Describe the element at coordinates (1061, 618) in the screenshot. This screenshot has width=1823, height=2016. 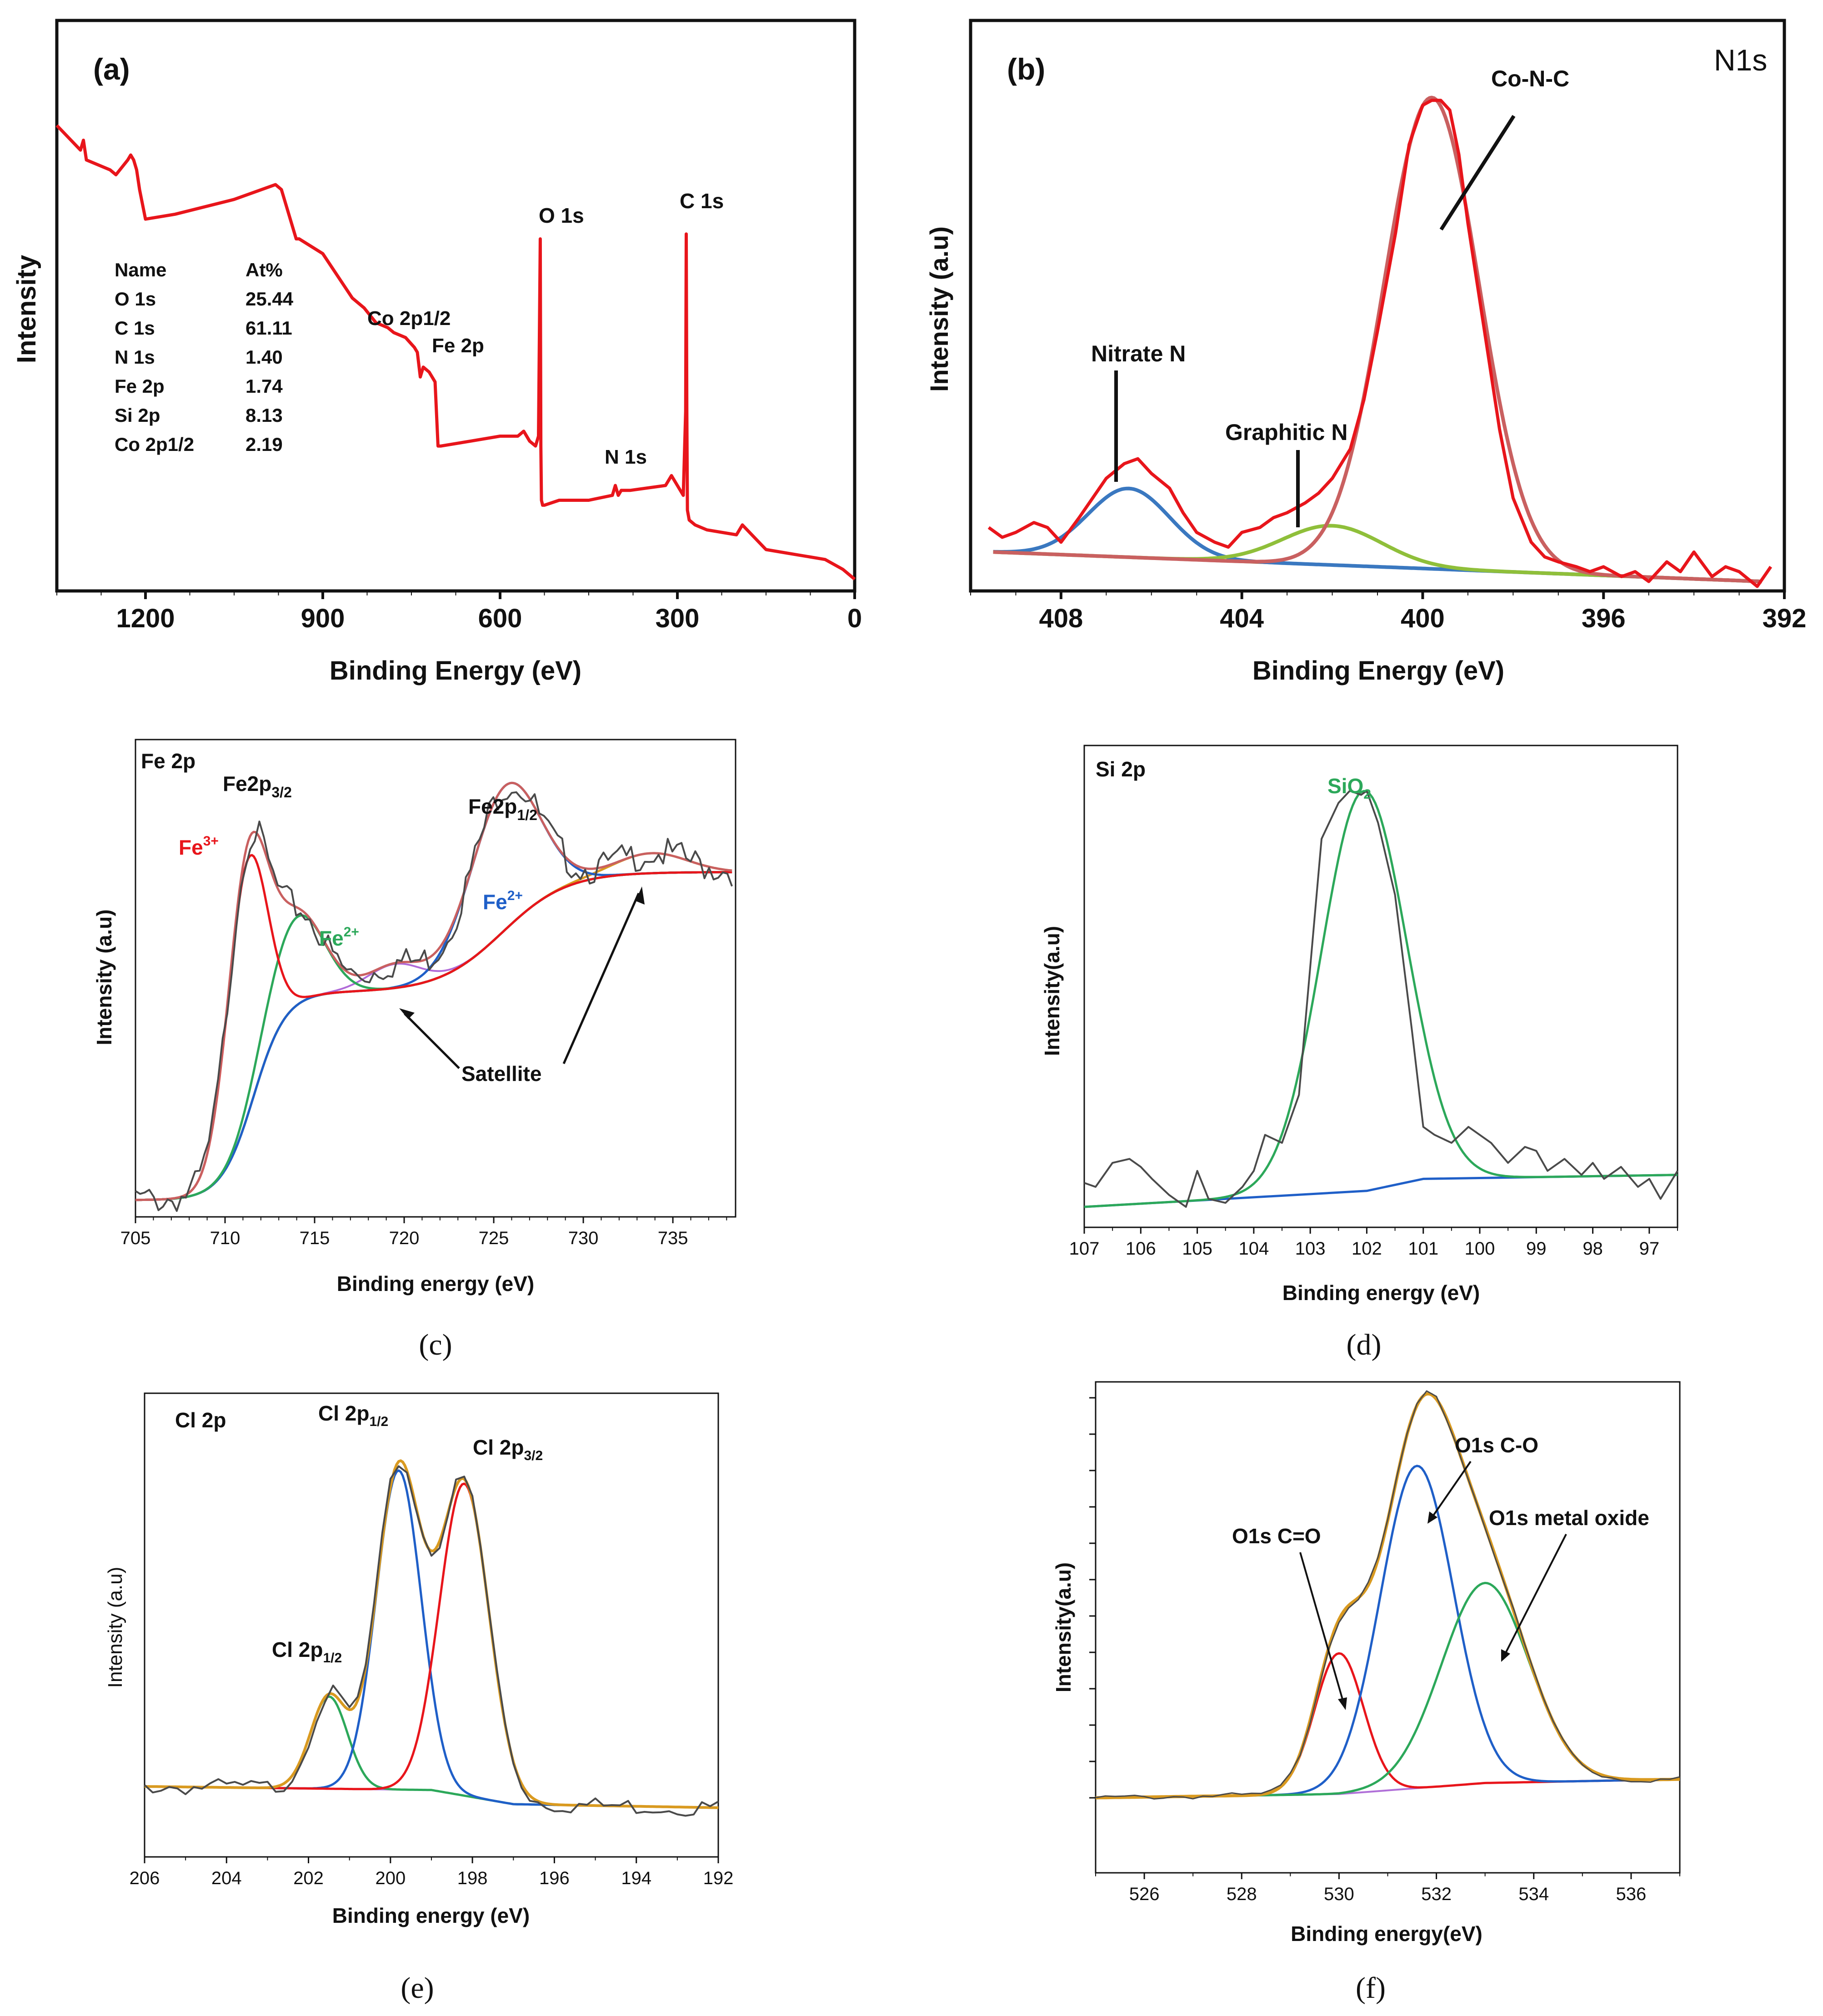
I see `x-tick-label: 408` at that location.